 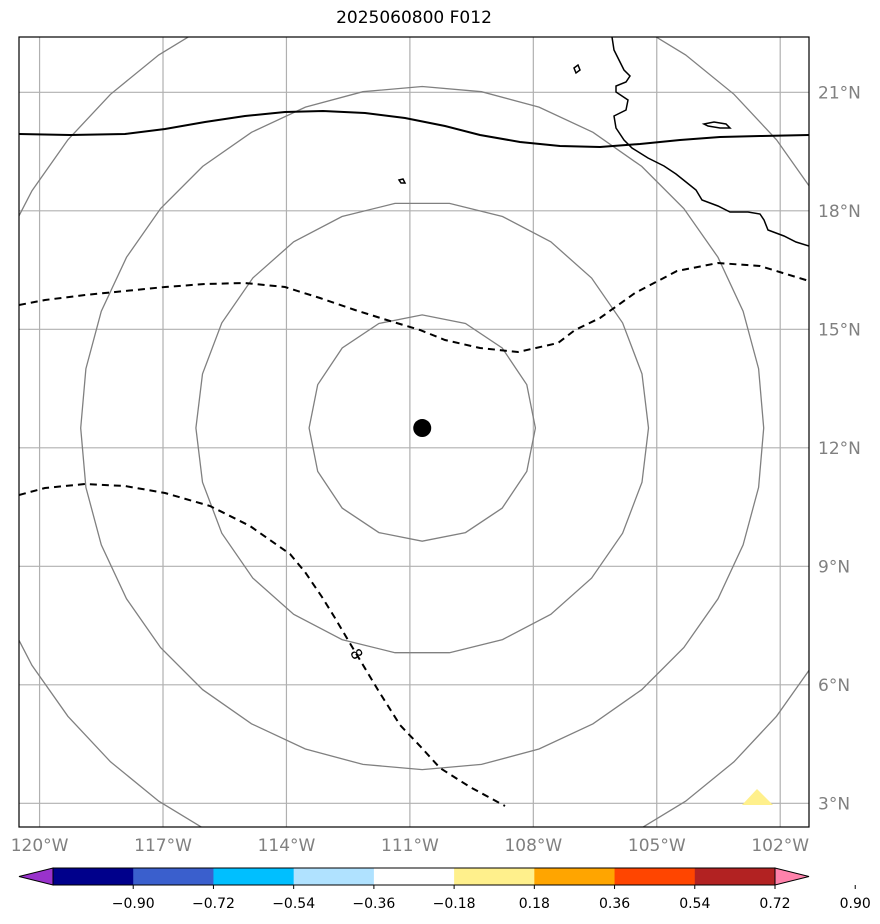 What do you see at coordinates (213, 904) in the screenshot?
I see `colorbar-tick-label: −0.72` at bounding box center [213, 904].